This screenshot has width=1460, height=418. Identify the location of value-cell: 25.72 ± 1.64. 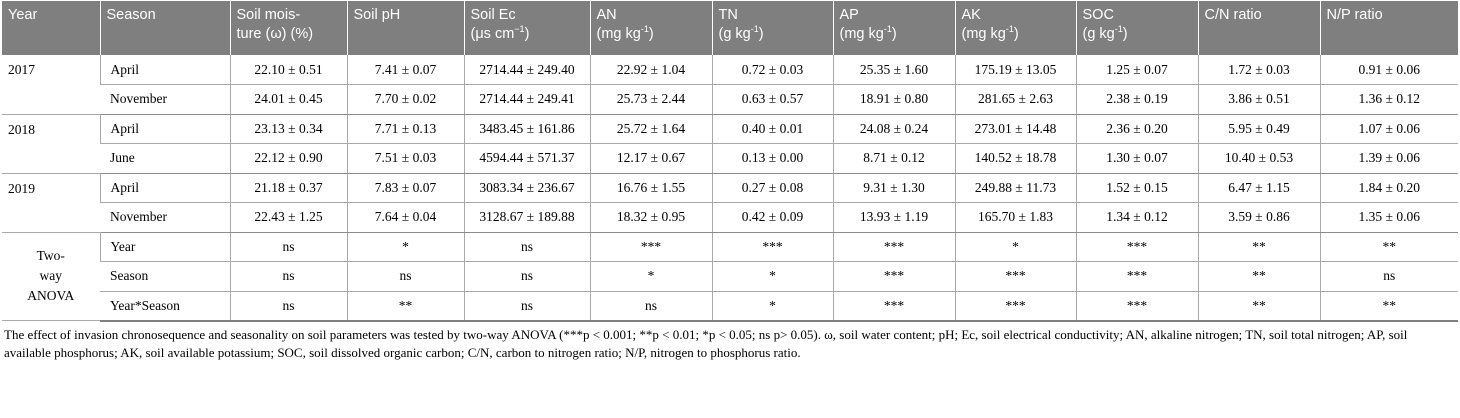
(650, 129).